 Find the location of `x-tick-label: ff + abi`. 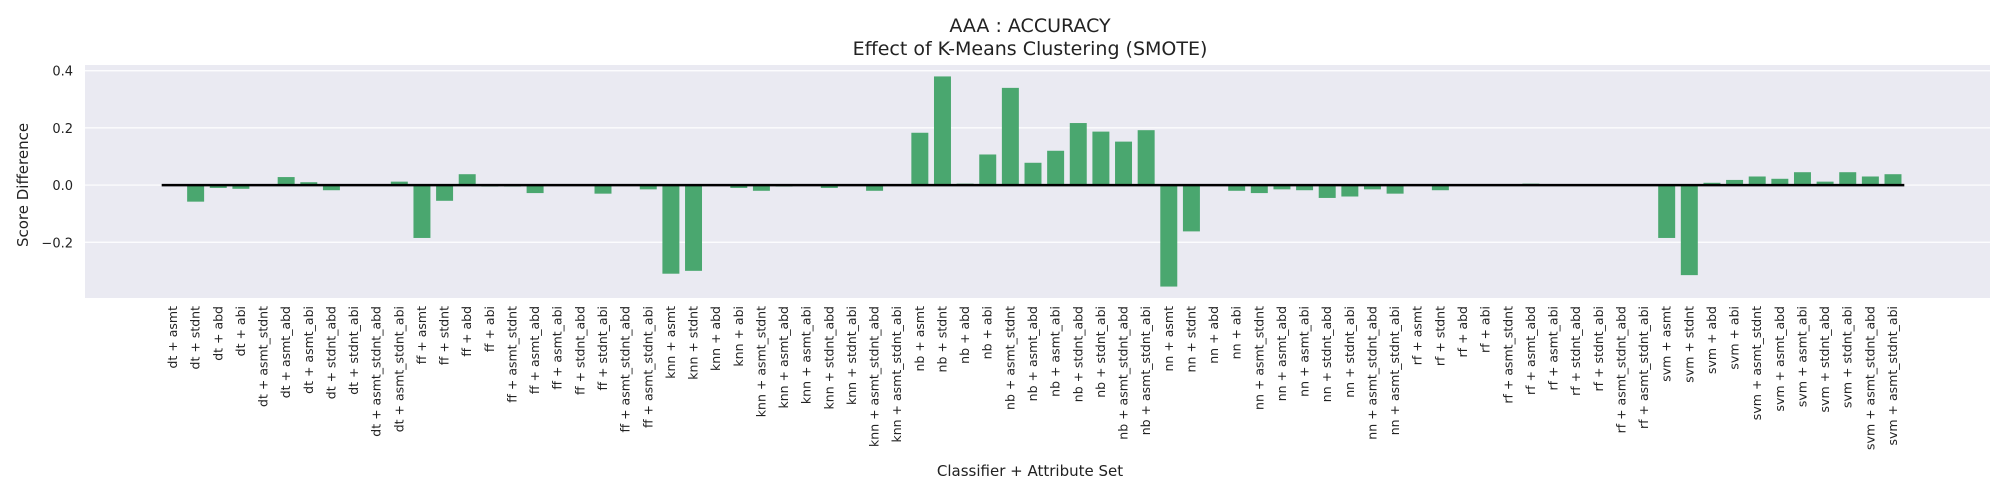

x-tick-label: ff + abi is located at coordinates (489, 329).